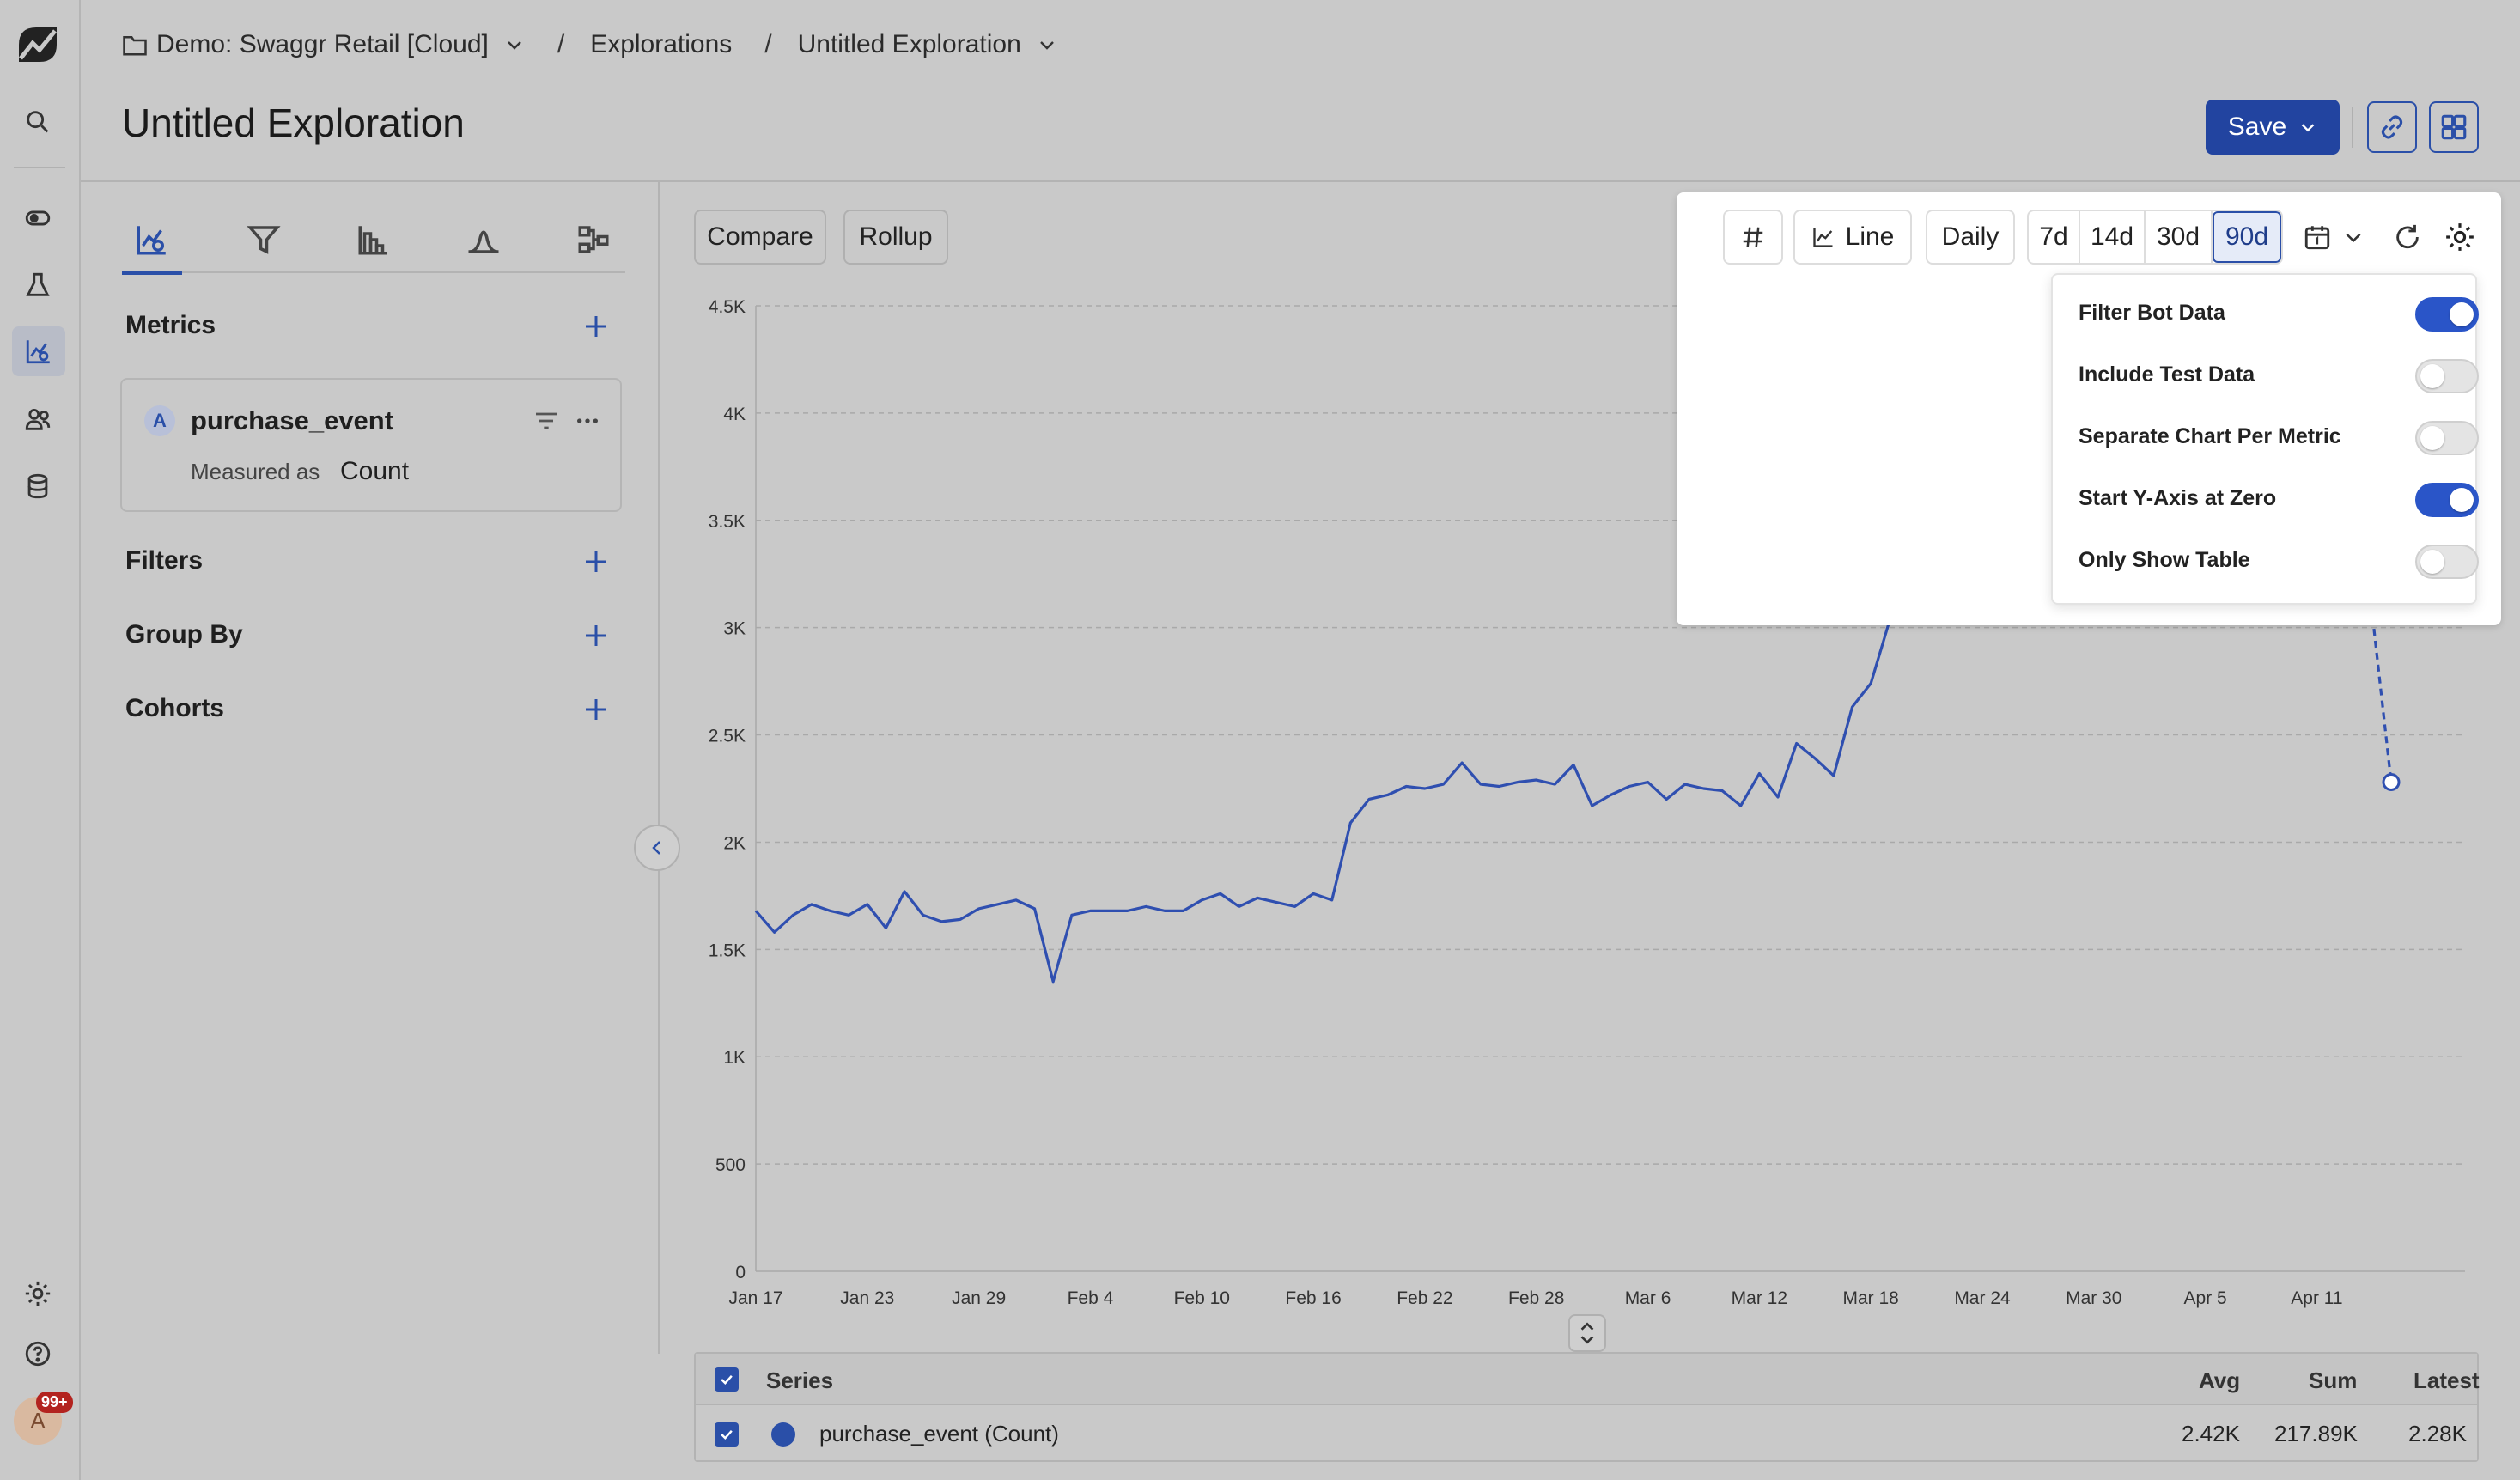 Image resolution: width=2520 pixels, height=1480 pixels. I want to click on resize-handle, so click(1587, 1333).